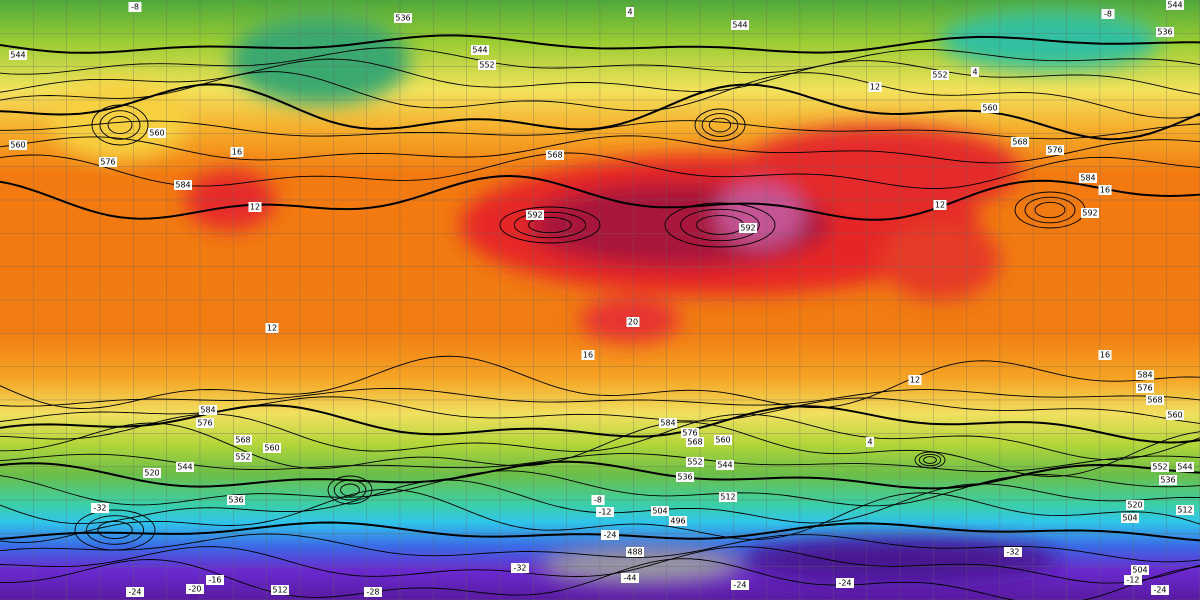  Describe the element at coordinates (677, 521) in the screenshot. I see `contour-label: 496` at that location.